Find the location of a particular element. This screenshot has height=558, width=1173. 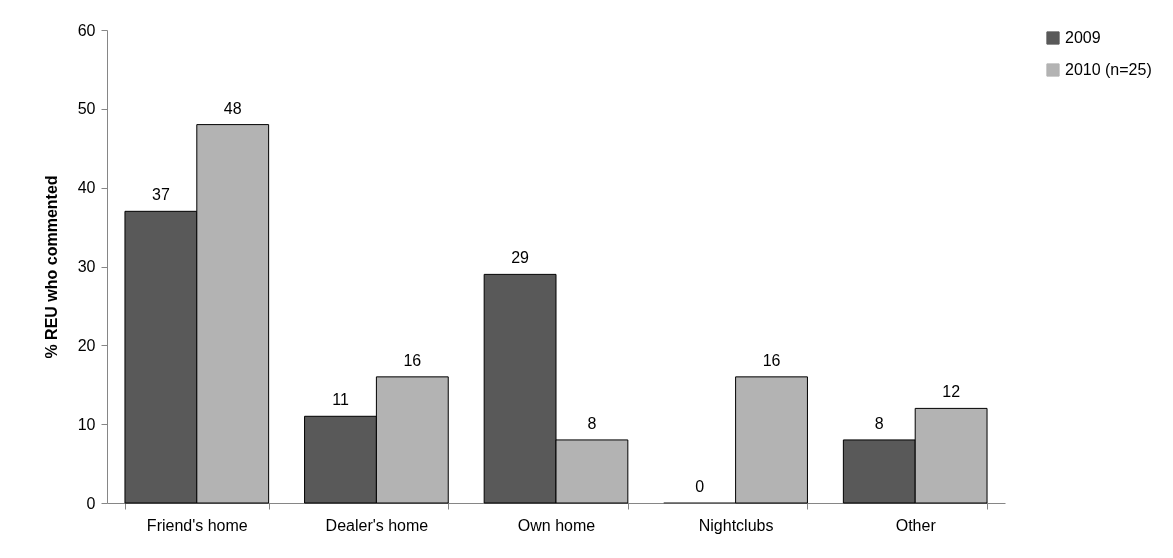

x-tick-label: Dealer's home is located at coordinates (377, 525).